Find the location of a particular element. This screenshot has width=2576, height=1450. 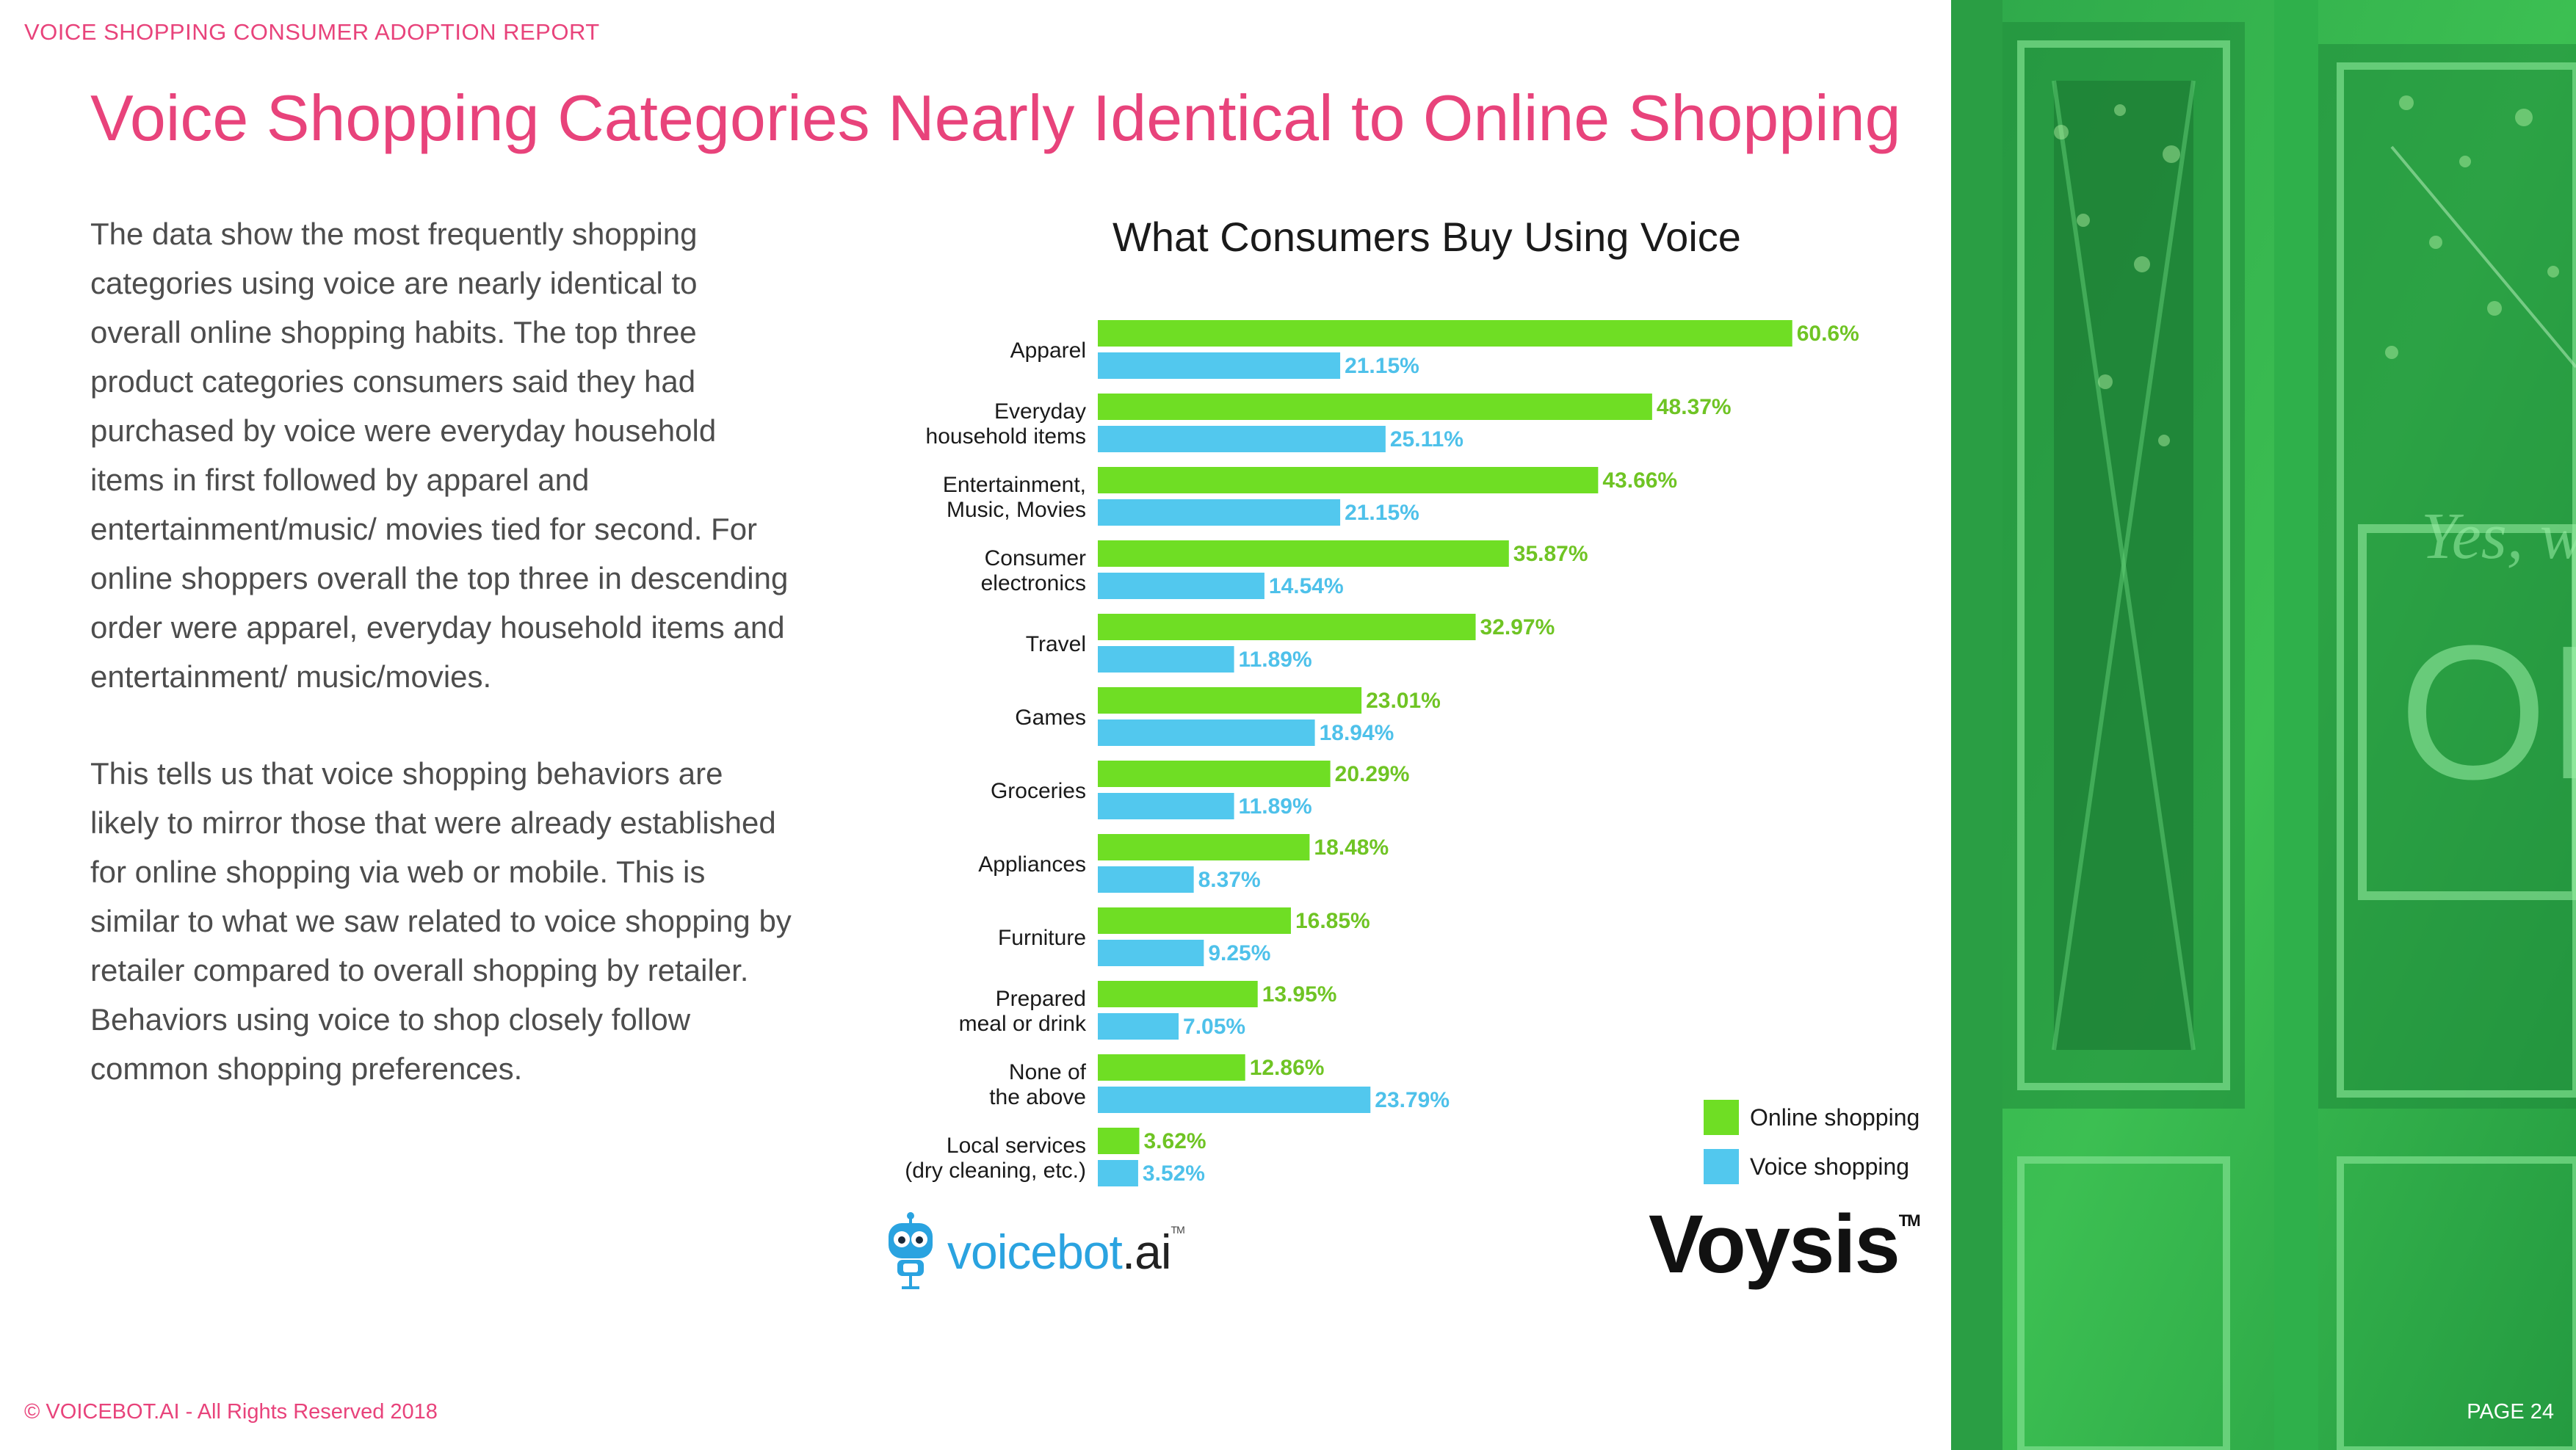

category-label-1: Everyday is located at coordinates (1040, 411).